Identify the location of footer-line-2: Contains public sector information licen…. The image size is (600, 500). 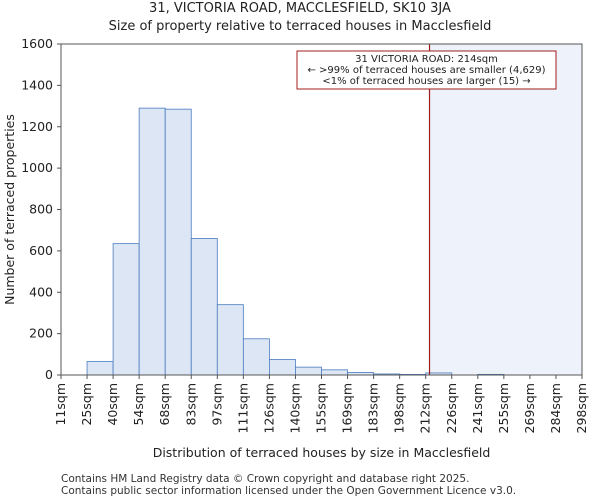
(289, 491).